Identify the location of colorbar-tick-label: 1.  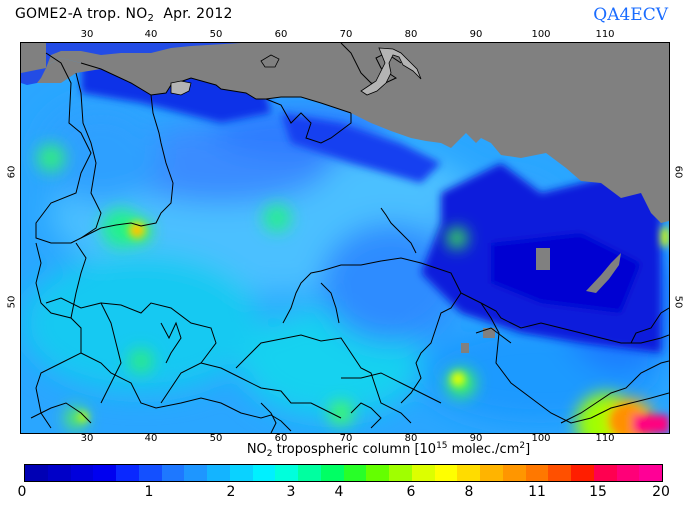
(149, 492).